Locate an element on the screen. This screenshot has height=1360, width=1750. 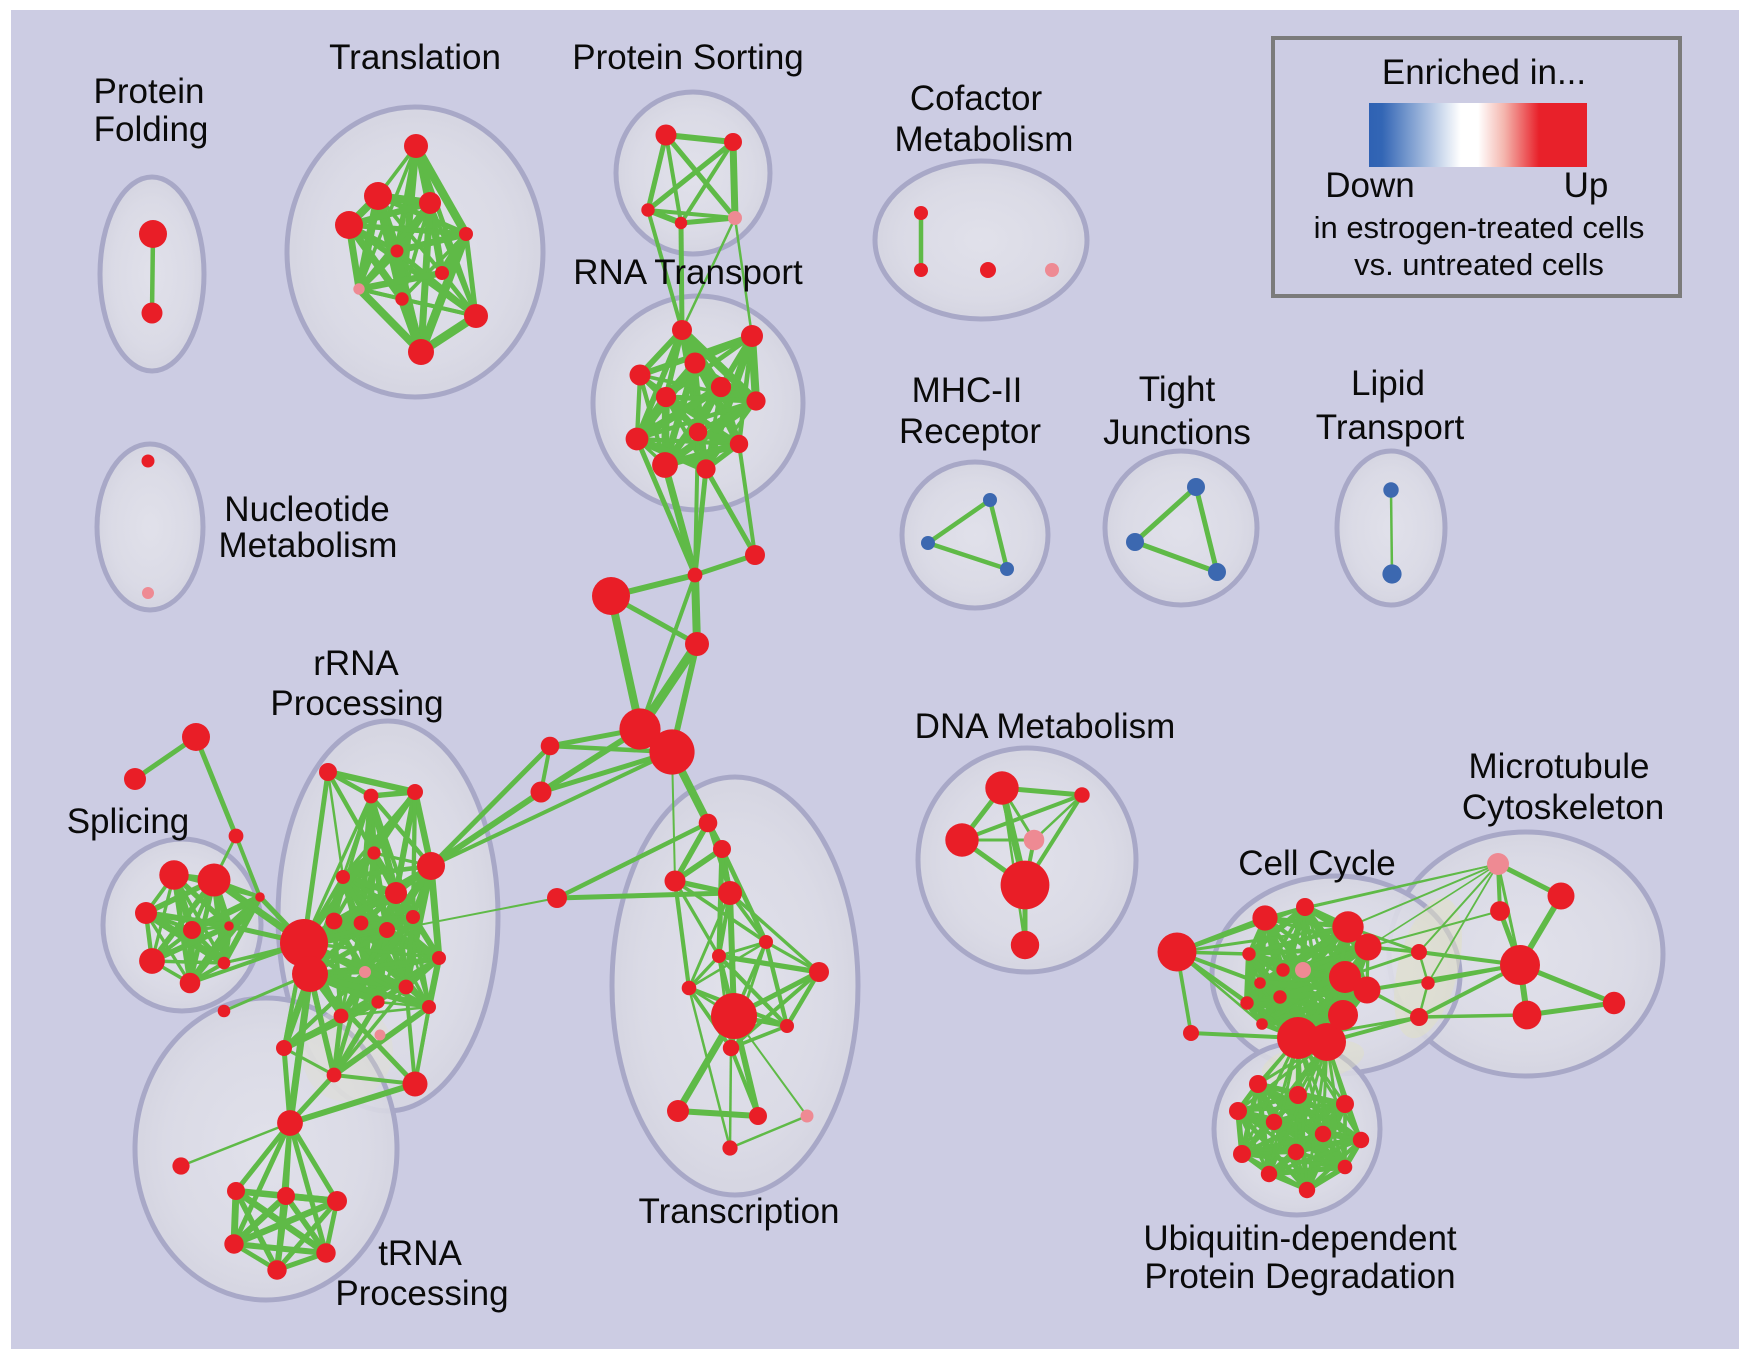
svg-text: Protein Sorting is located at coordinates (688, 57).